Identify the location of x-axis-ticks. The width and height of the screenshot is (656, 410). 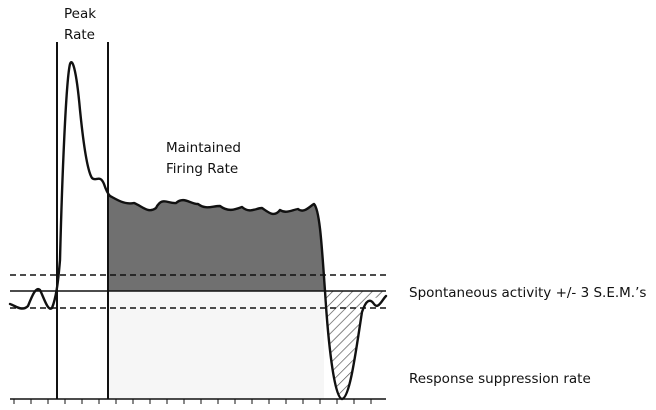
(192, 401).